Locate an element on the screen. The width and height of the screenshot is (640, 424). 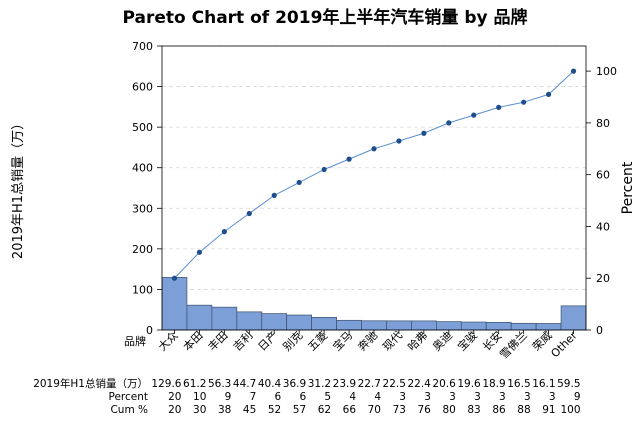
y-right-tick-label: 20 is located at coordinates (603, 278).